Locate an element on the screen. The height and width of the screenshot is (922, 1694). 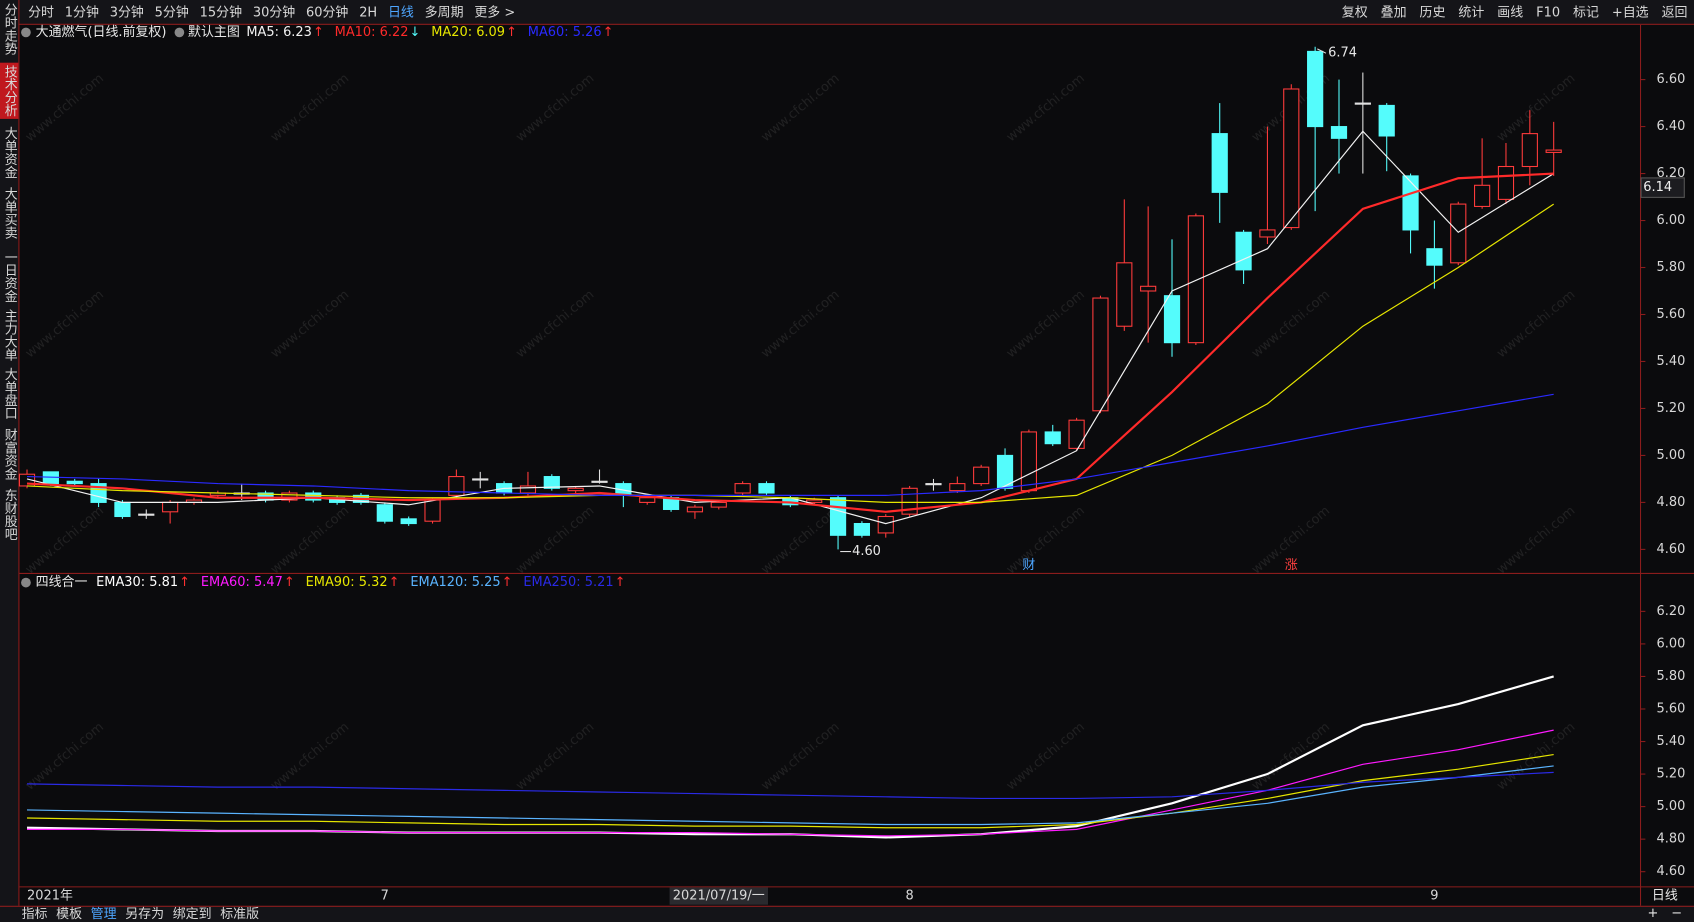
legend-entry: EMA250: 5.21 is located at coordinates (568, 582).